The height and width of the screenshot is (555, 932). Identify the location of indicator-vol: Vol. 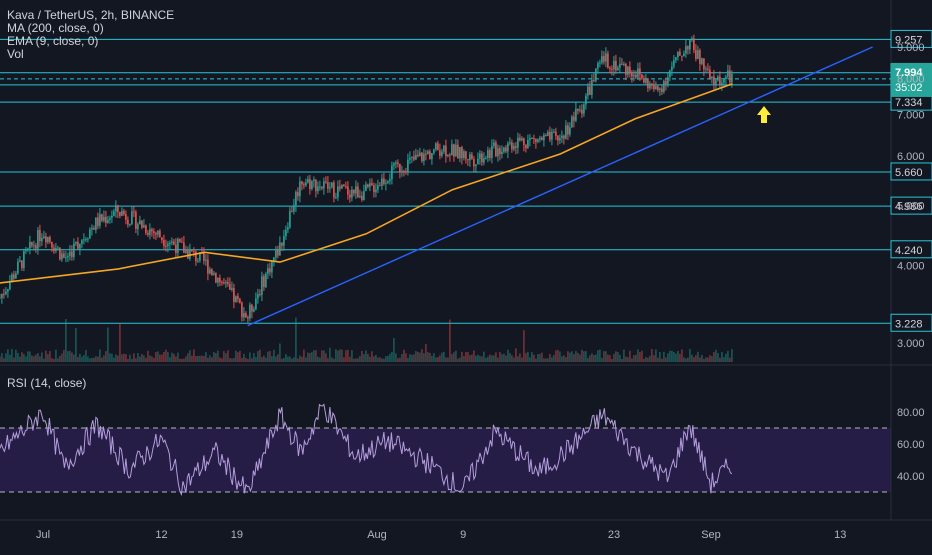
(15, 54).